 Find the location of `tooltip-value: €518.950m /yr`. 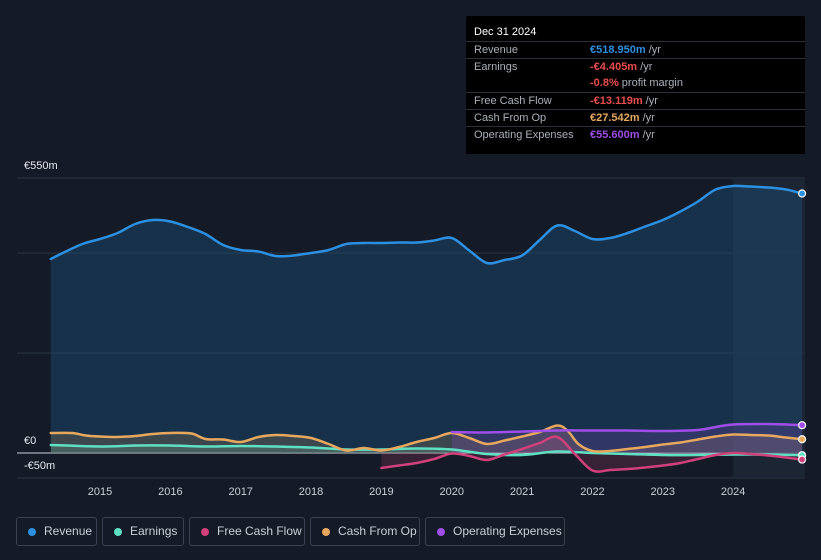

tooltip-value: €518.950m /yr is located at coordinates (625, 50).